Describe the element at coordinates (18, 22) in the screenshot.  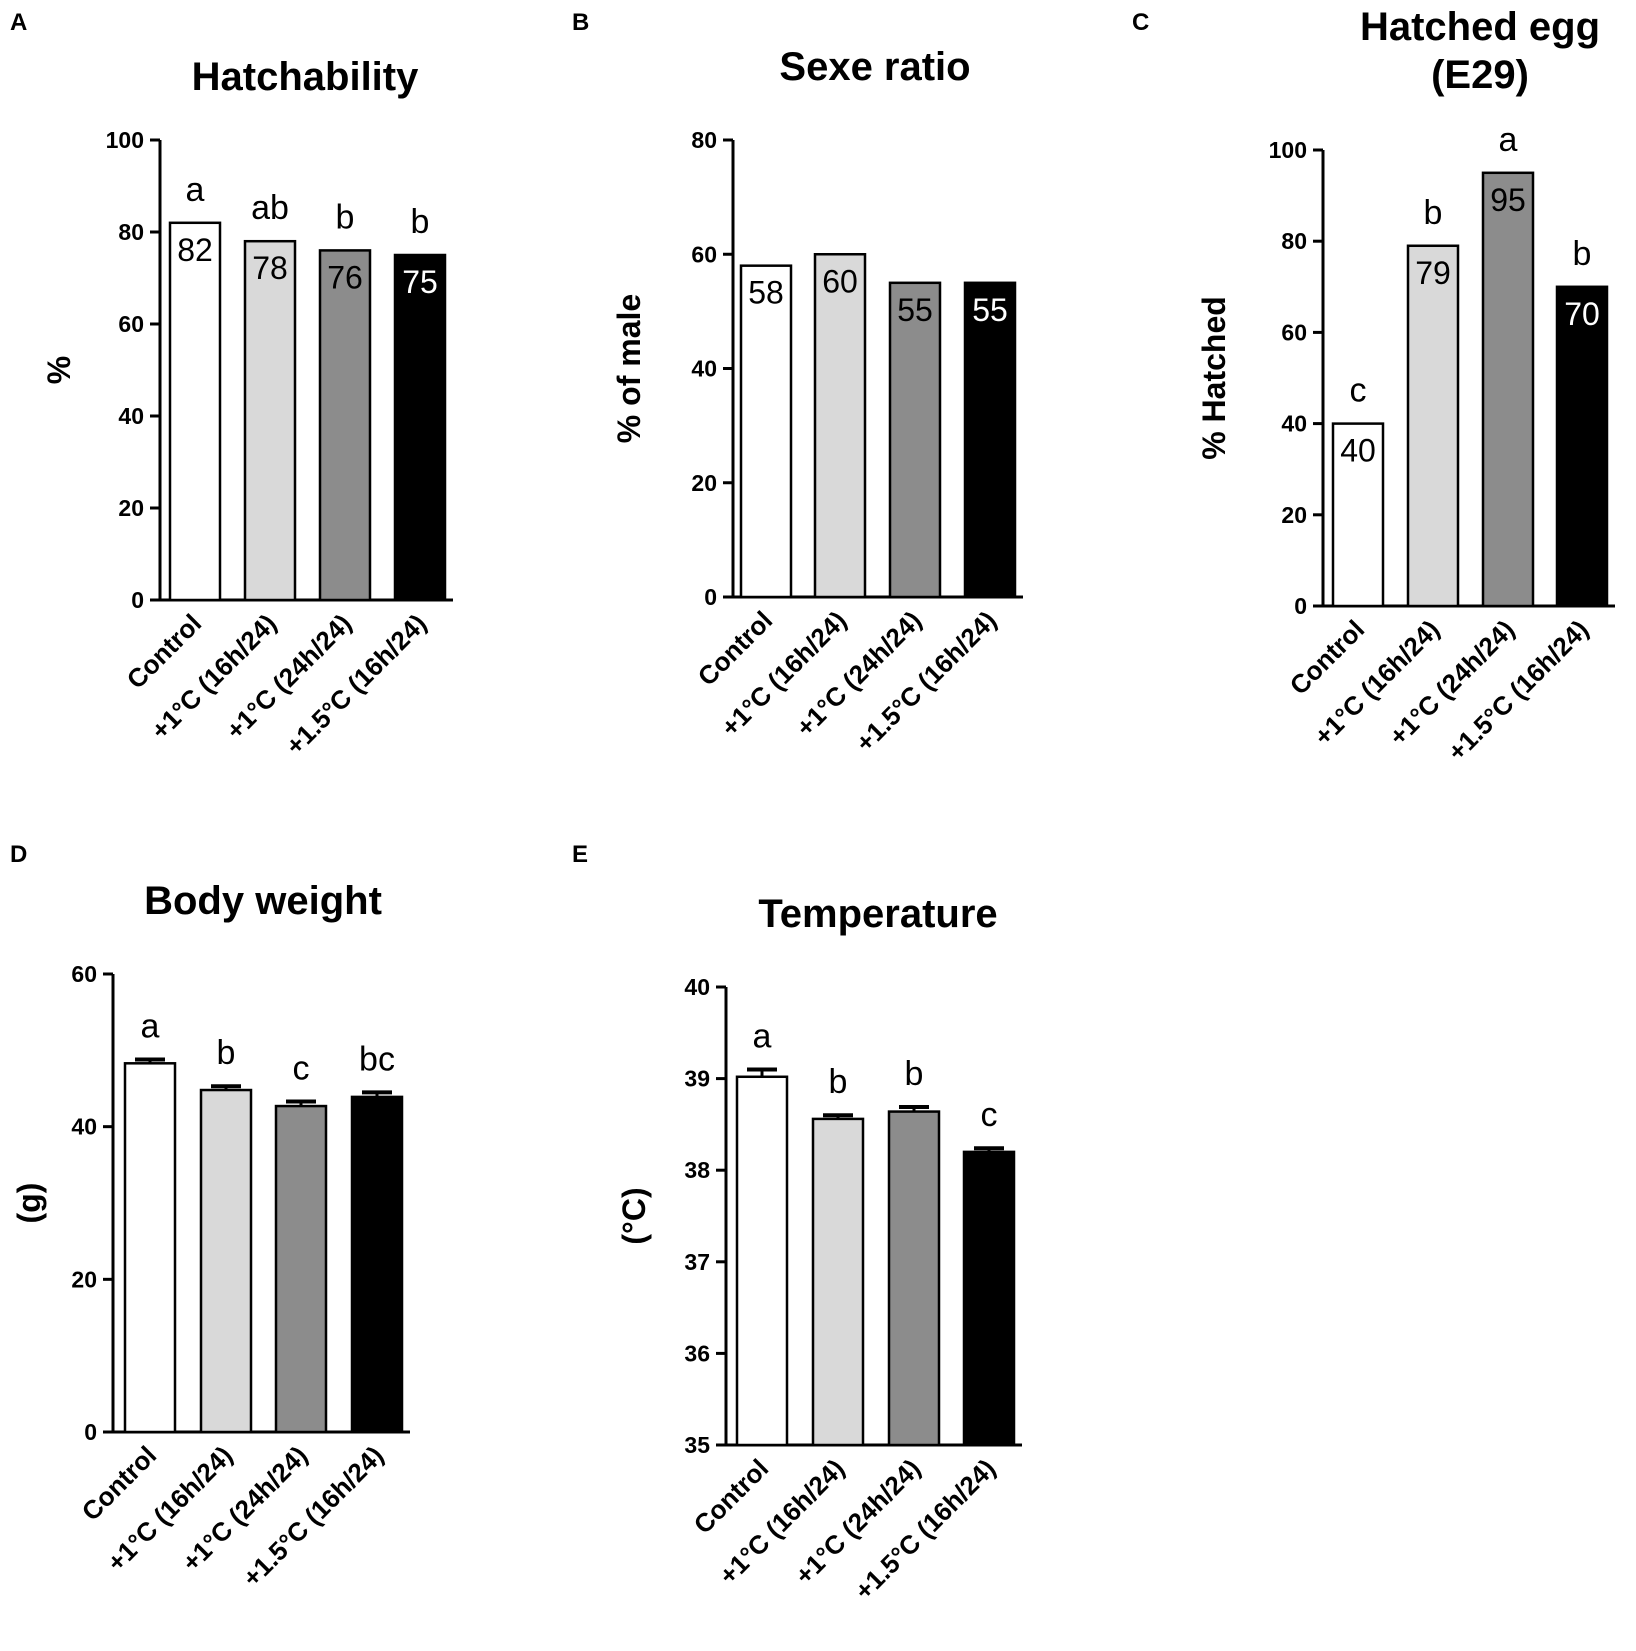
I see `panel-letter: A` at that location.